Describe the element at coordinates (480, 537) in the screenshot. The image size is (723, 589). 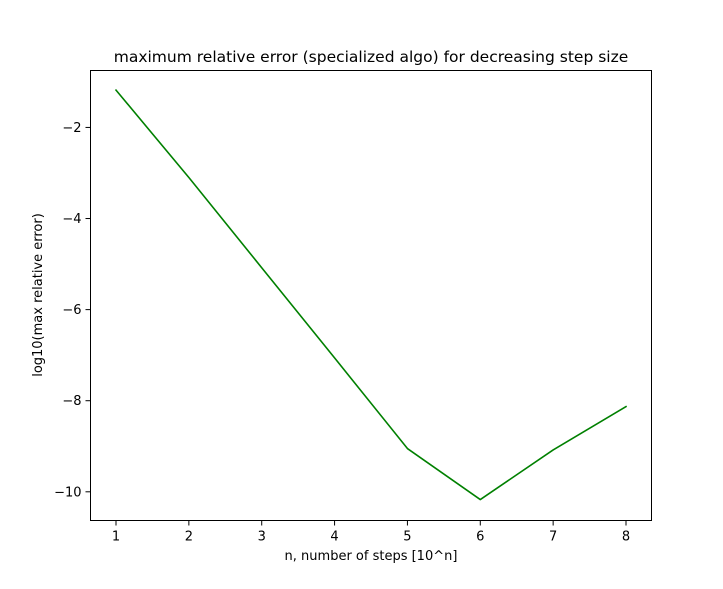
I see `x-tick-label: 6` at that location.